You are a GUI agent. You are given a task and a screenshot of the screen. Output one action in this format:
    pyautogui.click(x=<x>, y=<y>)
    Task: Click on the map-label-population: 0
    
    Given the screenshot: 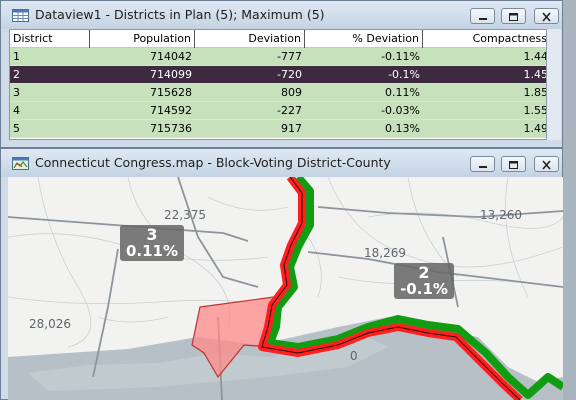 What is the action you would take?
    pyautogui.click(x=354, y=356)
    